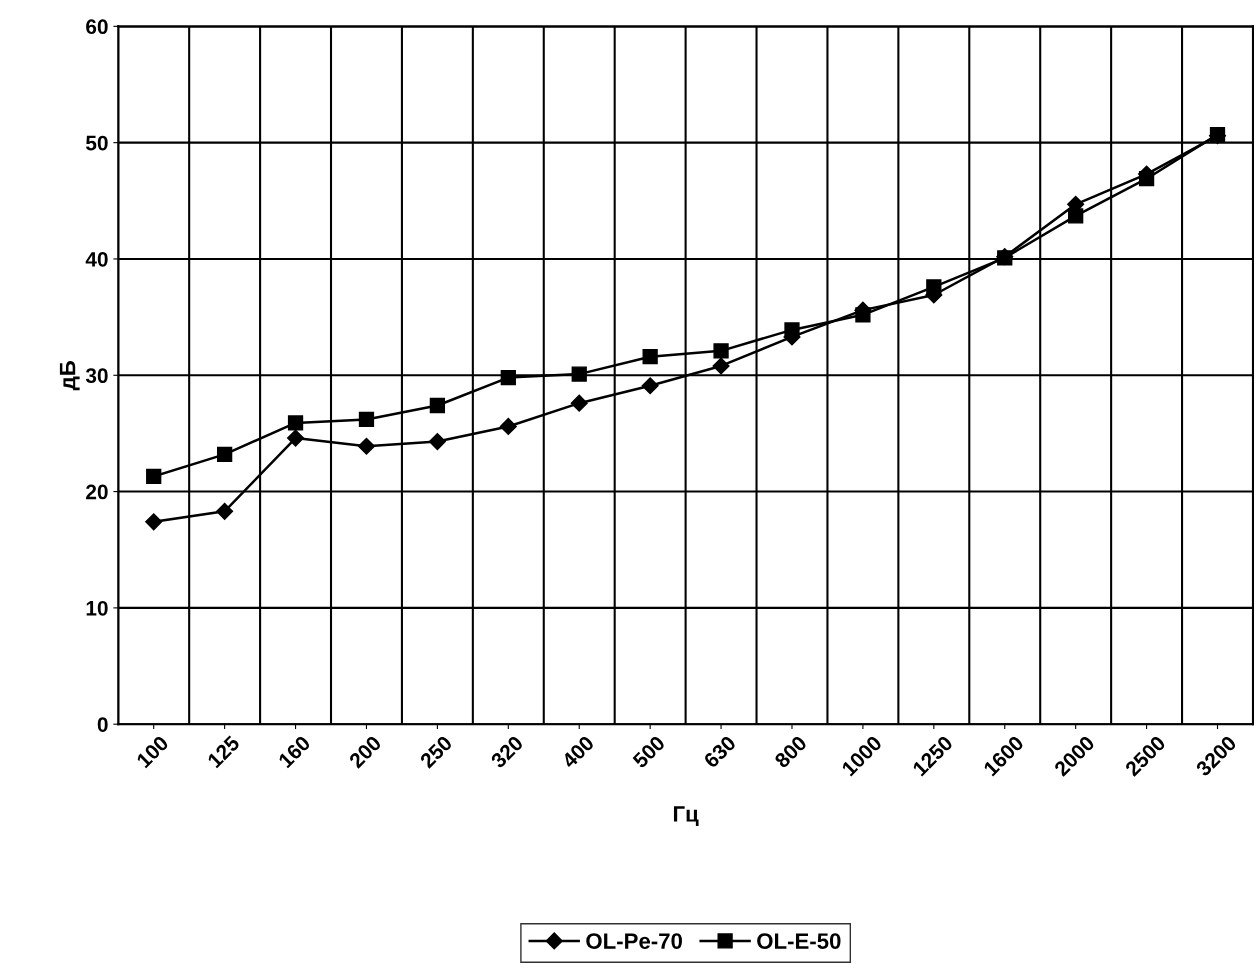  What do you see at coordinates (648, 751) in the screenshot?
I see `x-tick-label: 500` at bounding box center [648, 751].